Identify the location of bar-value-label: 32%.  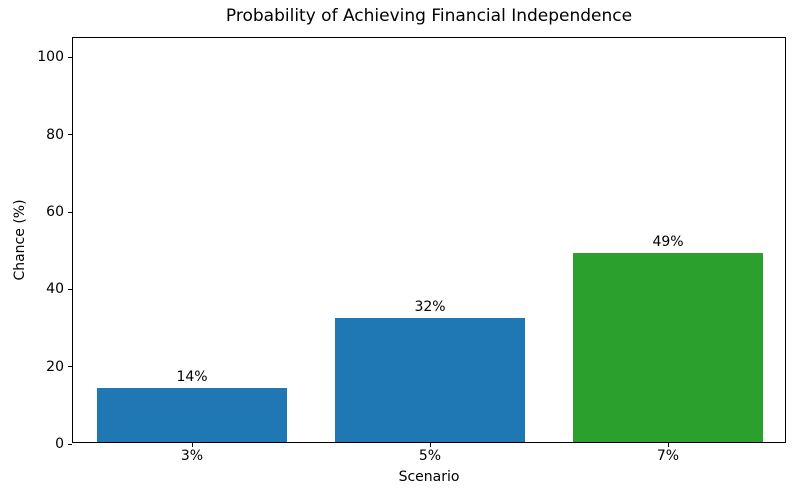
(430, 307).